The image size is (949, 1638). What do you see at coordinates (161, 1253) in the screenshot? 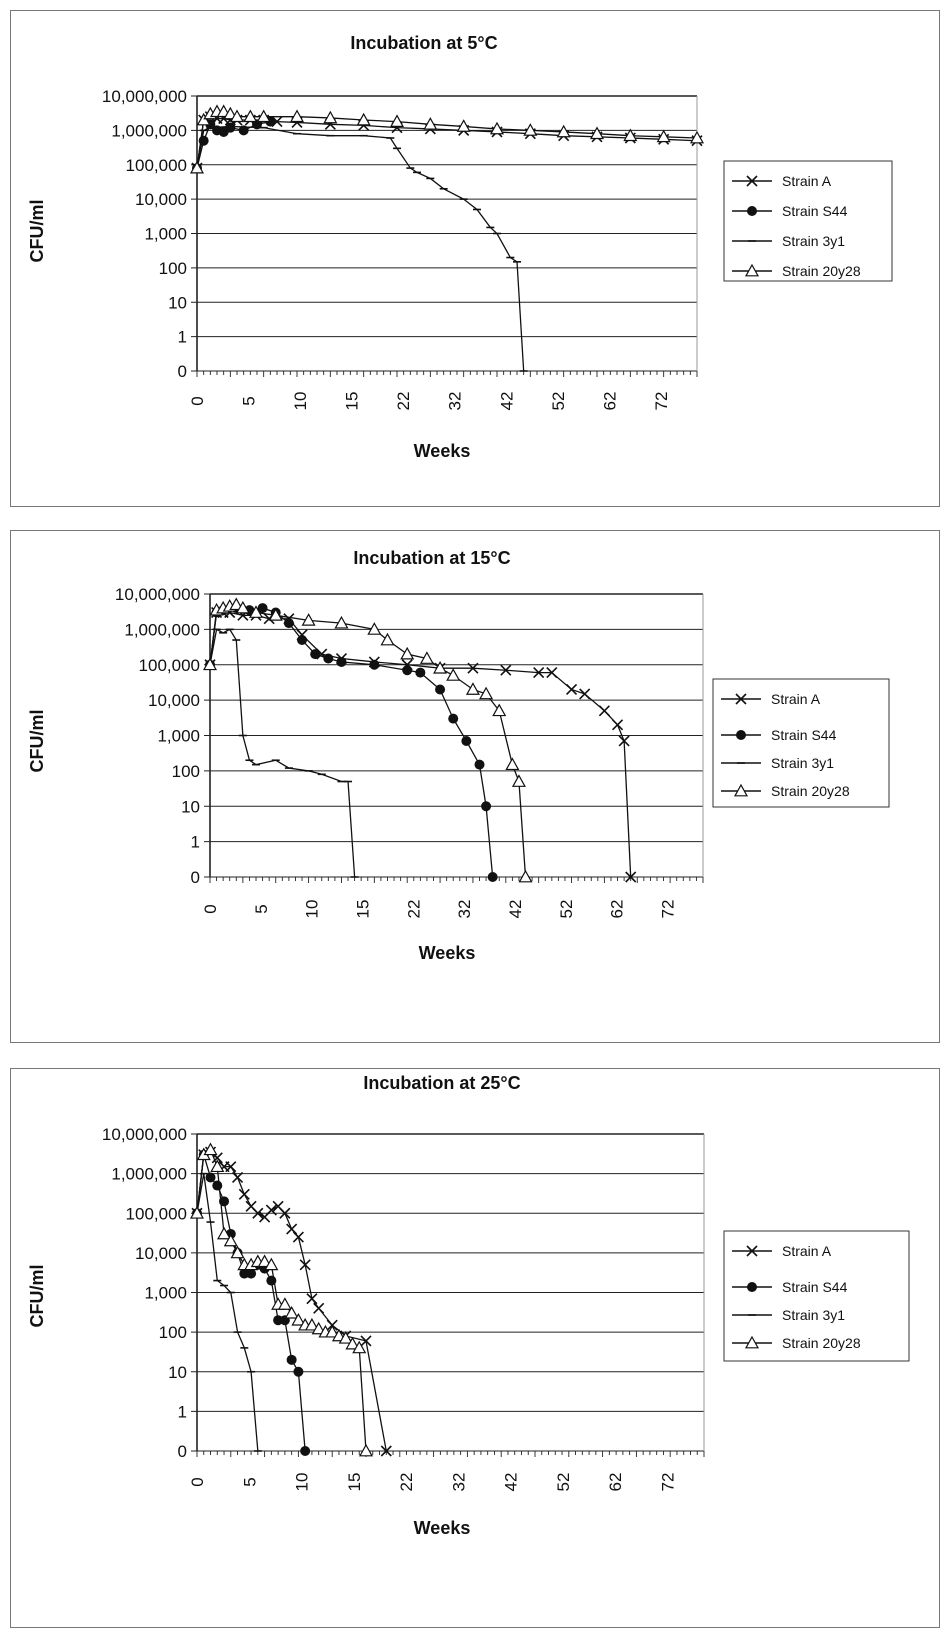
I see `y-tick-label: 10,000` at bounding box center [161, 1253].